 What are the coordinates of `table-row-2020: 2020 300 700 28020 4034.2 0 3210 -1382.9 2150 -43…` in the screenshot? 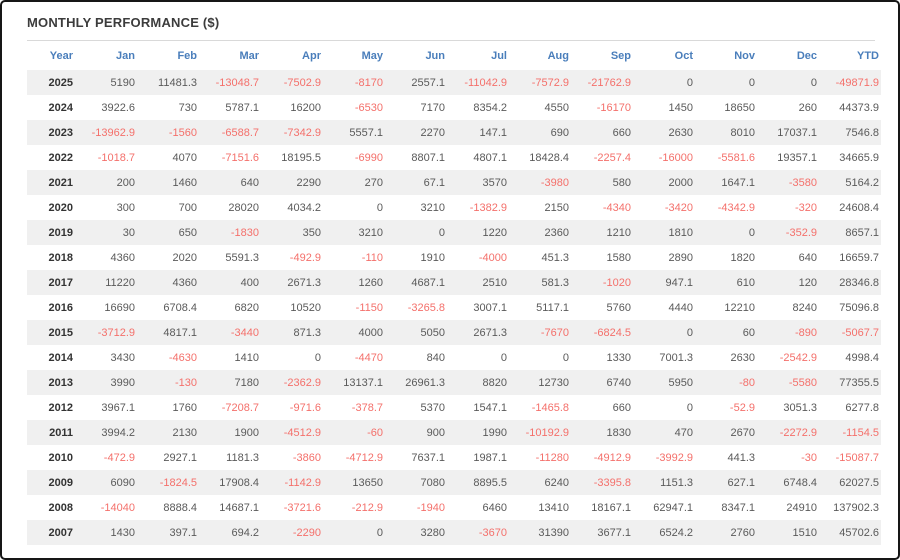 It's located at (454, 207).